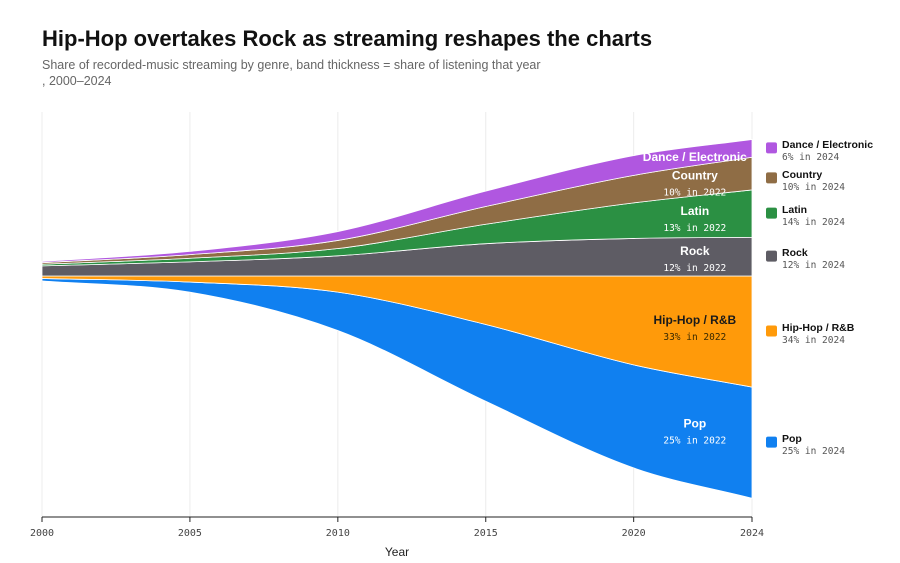 The width and height of the screenshot is (900, 563). Describe the element at coordinates (486, 533) in the screenshot. I see `x-tick-label-2015: 2015` at that location.